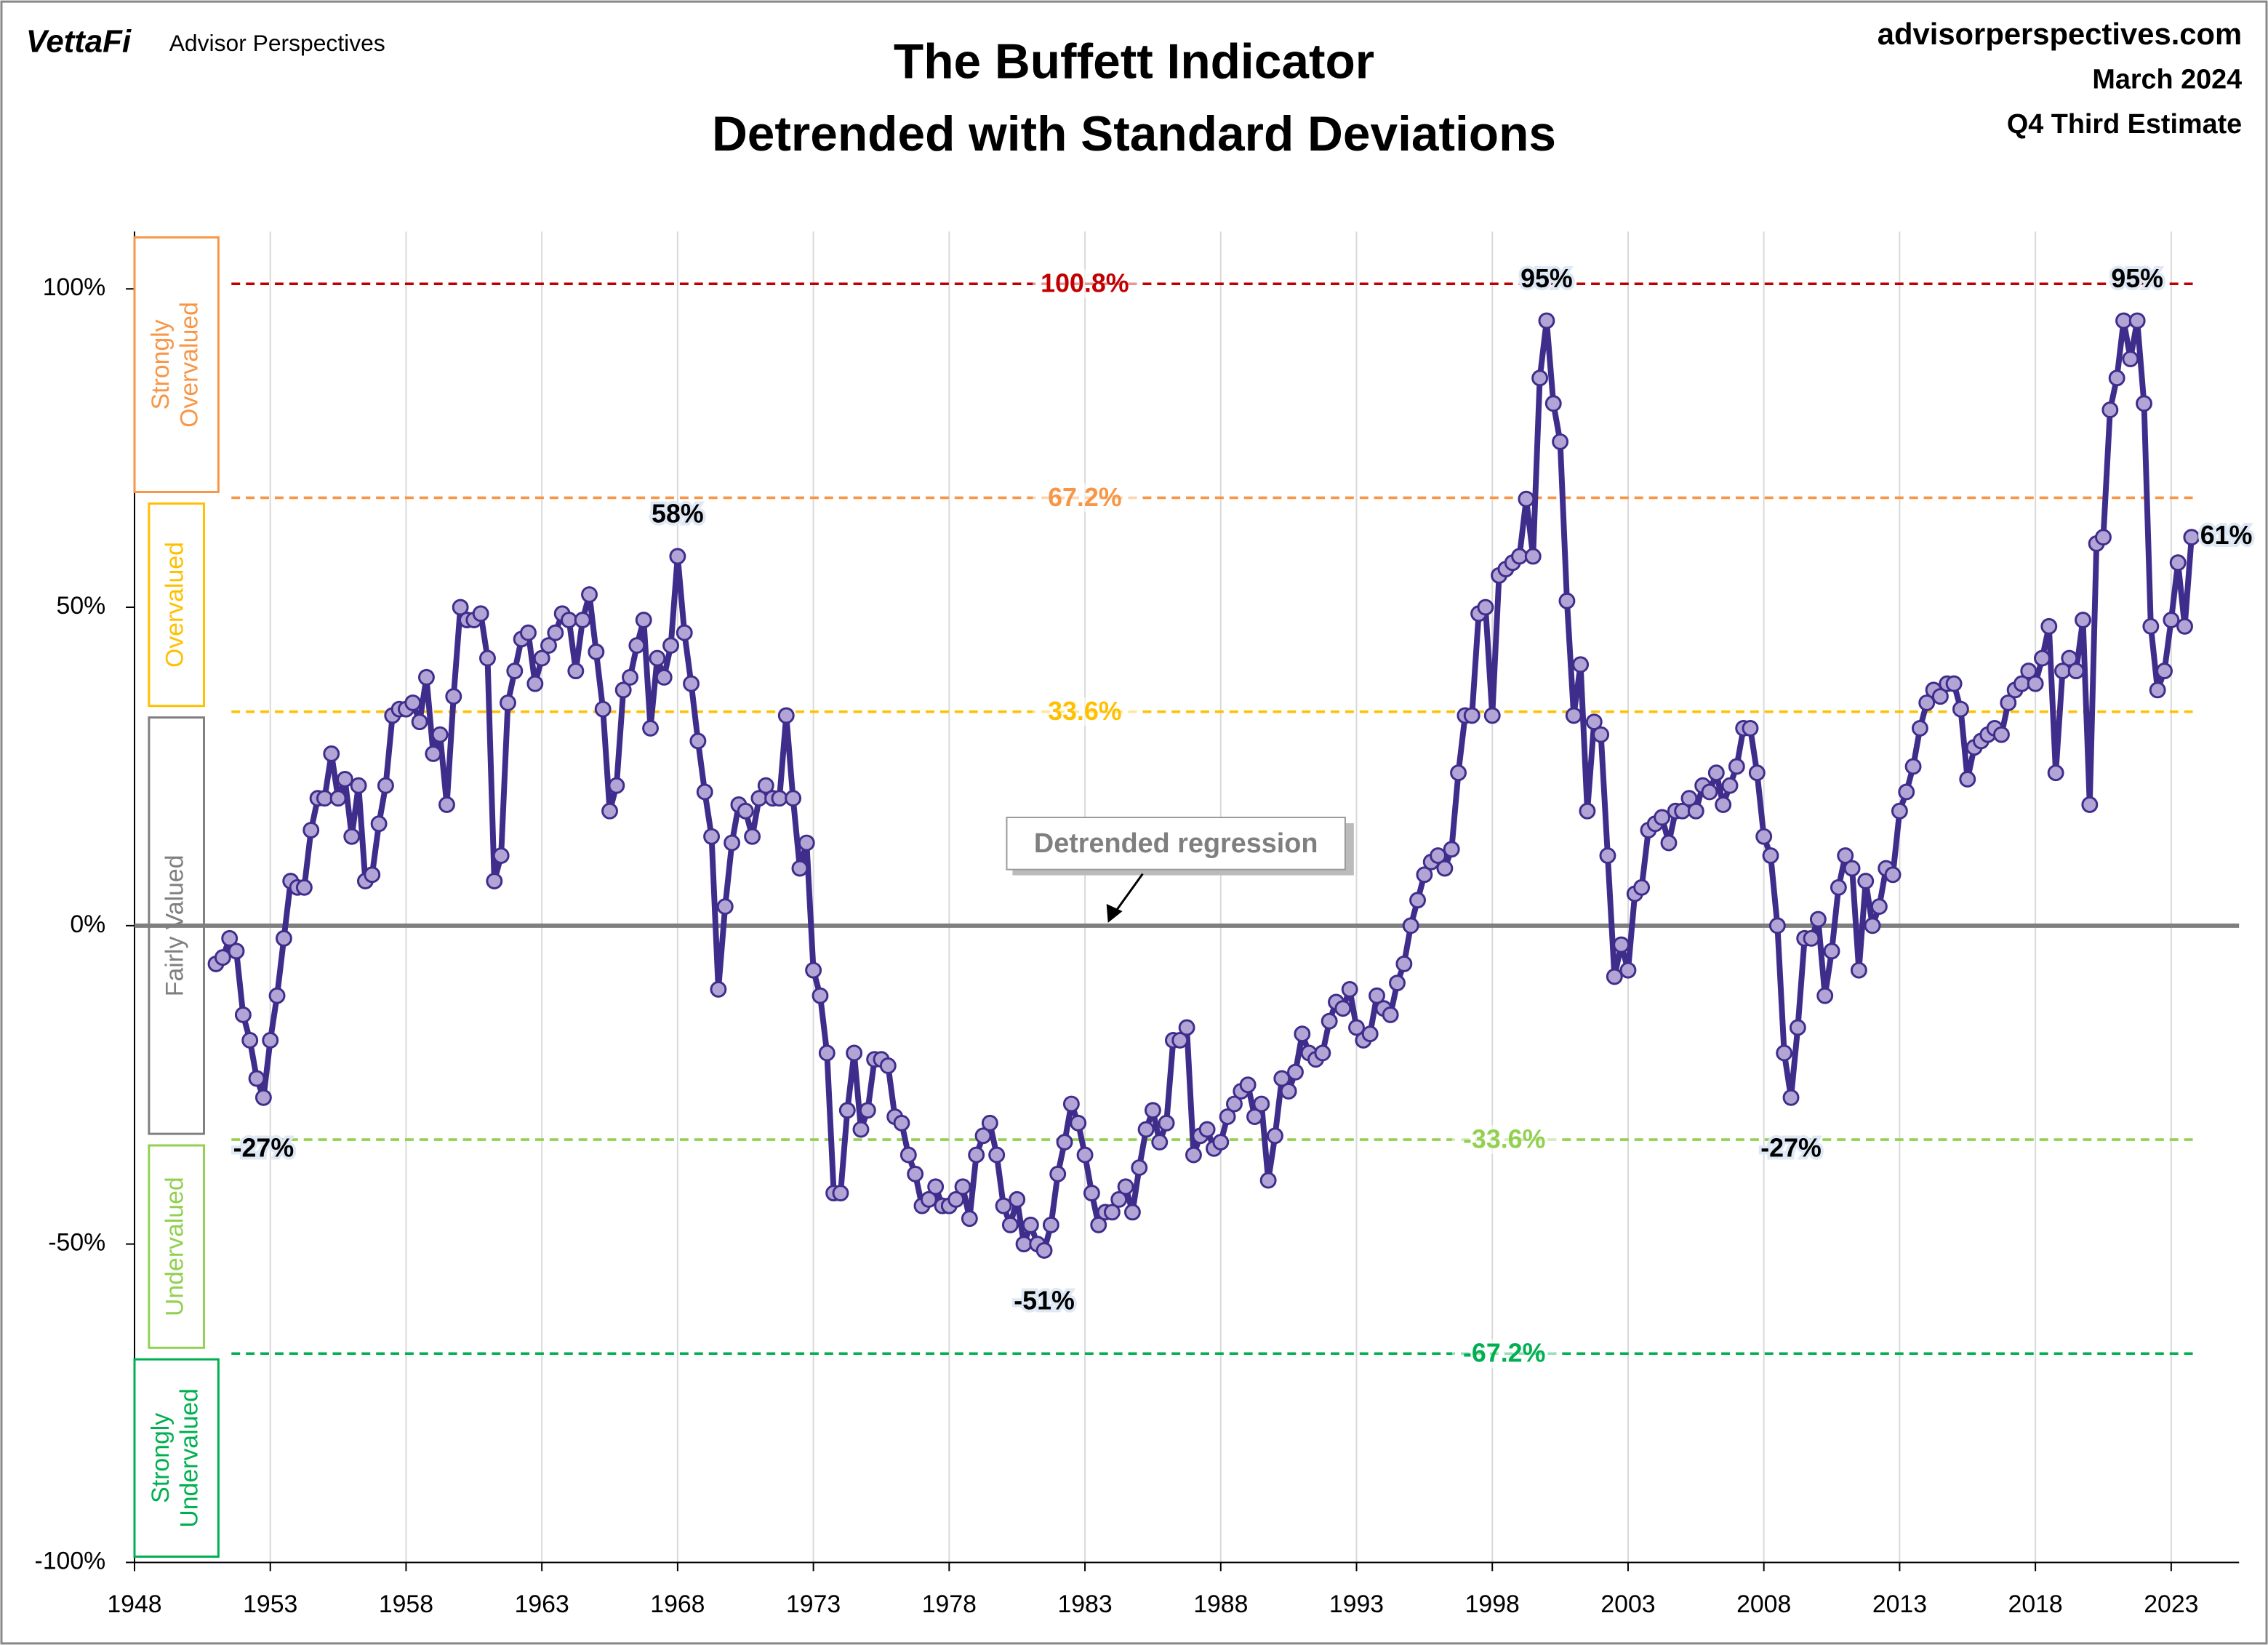 The height and width of the screenshot is (1645, 2268). Describe the element at coordinates (1128, 894) in the screenshot. I see `annotation-arrow` at that location.